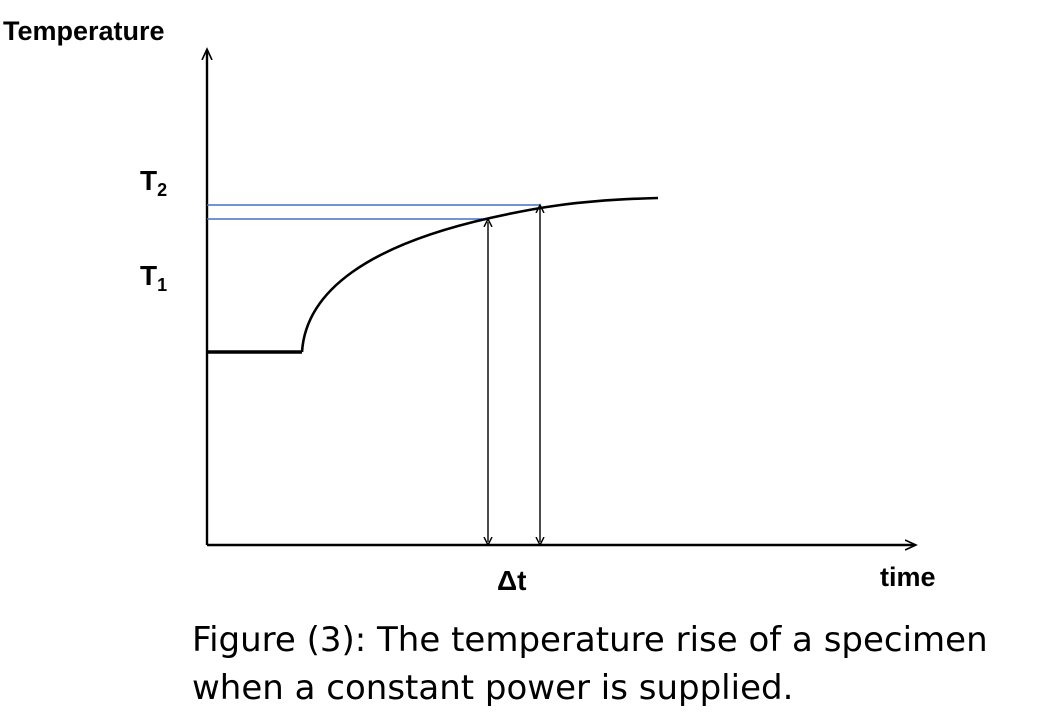 This screenshot has width=1048, height=722. Describe the element at coordinates (479, 274) in the screenshot. I see `temperature-rise-curve` at that location.